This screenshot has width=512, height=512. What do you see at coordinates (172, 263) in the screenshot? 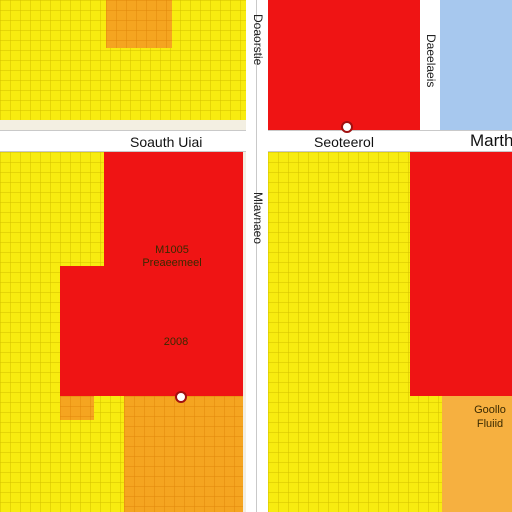
I see `zone-label-preaeemeel: Preaeemeel` at bounding box center [172, 263].